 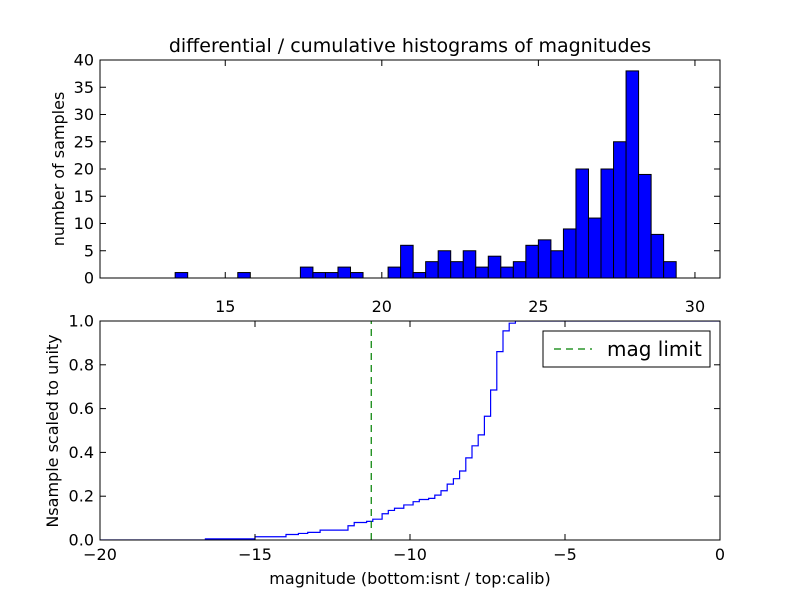 What do you see at coordinates (52, 430) in the screenshot?
I see `bottom-y-axis-label: Nsample scaled to unity` at bounding box center [52, 430].